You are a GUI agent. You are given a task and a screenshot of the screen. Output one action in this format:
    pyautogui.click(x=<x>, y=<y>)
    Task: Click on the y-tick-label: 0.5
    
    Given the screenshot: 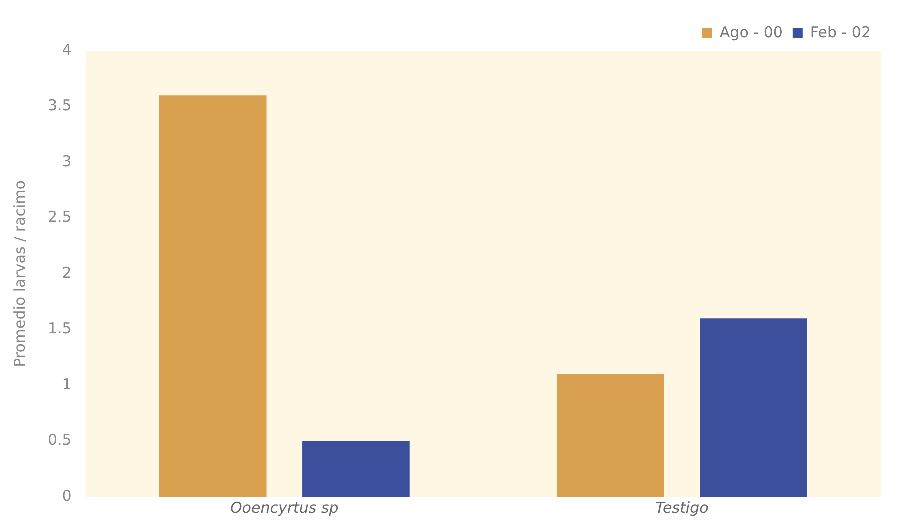 What is the action you would take?
    pyautogui.click(x=60, y=440)
    